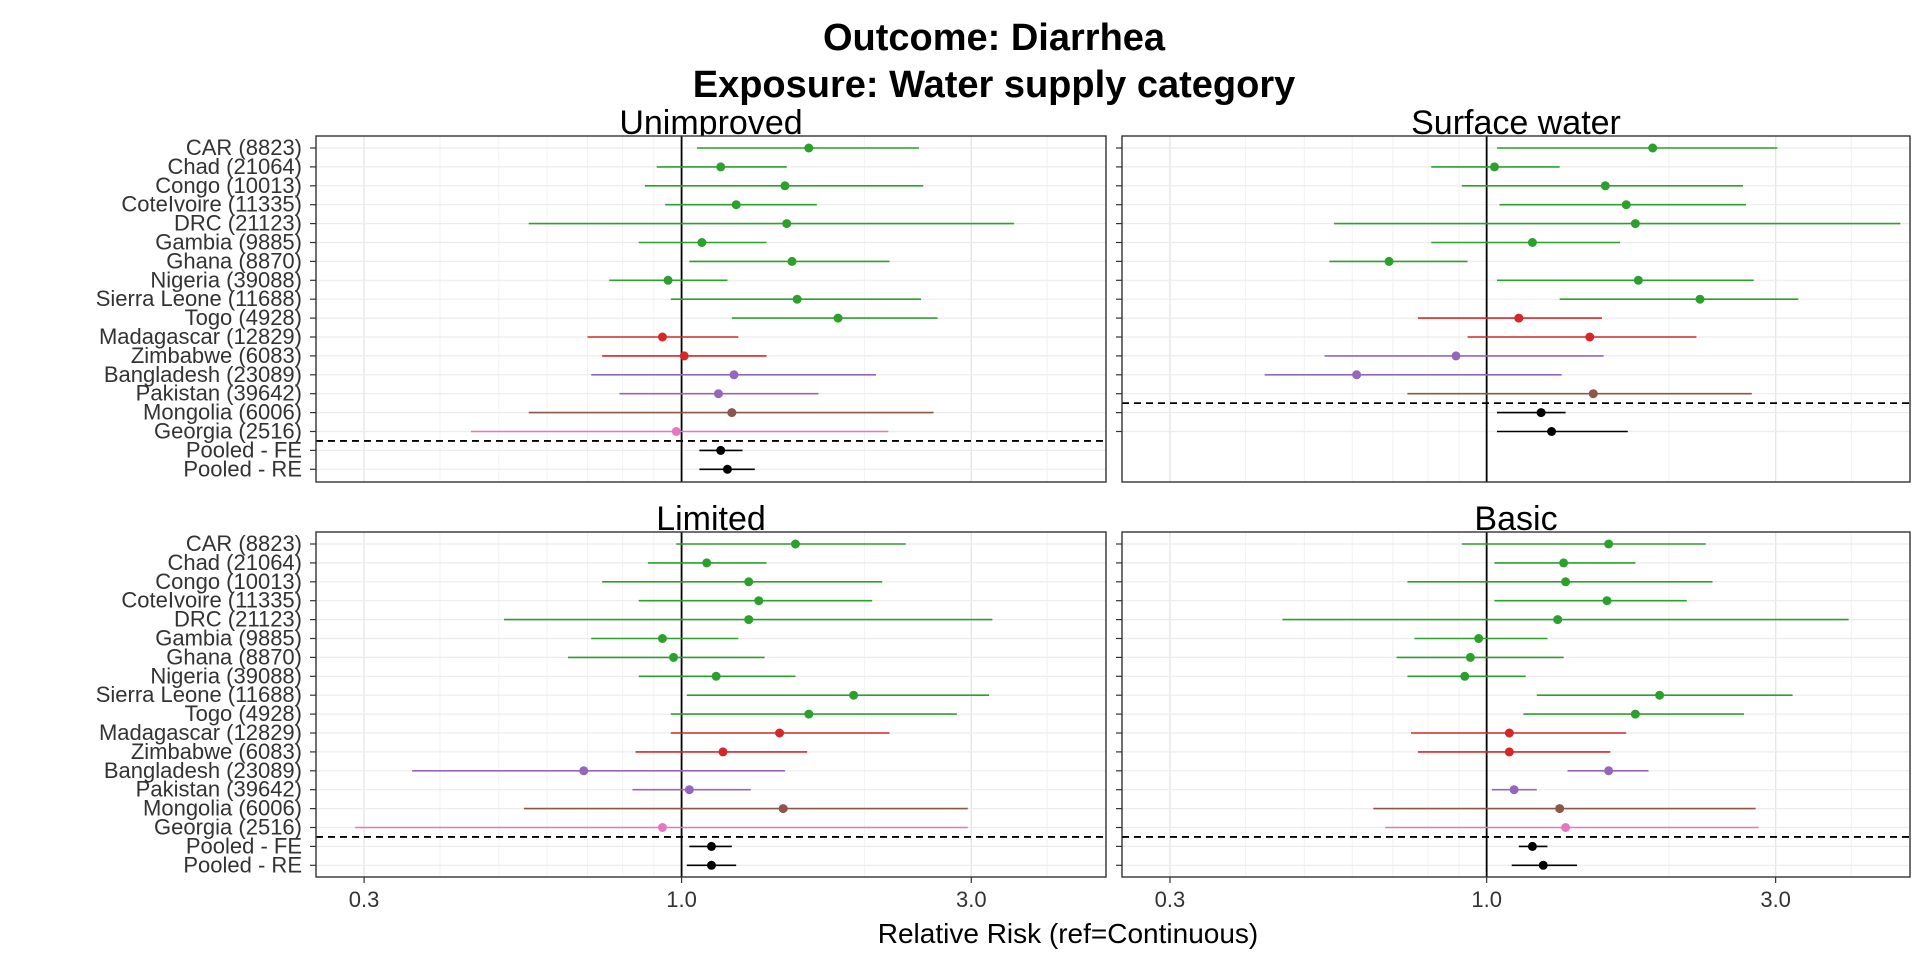 The height and width of the screenshot is (960, 1920). I want to click on y-tick-label: DRC (21123), so click(238, 619).